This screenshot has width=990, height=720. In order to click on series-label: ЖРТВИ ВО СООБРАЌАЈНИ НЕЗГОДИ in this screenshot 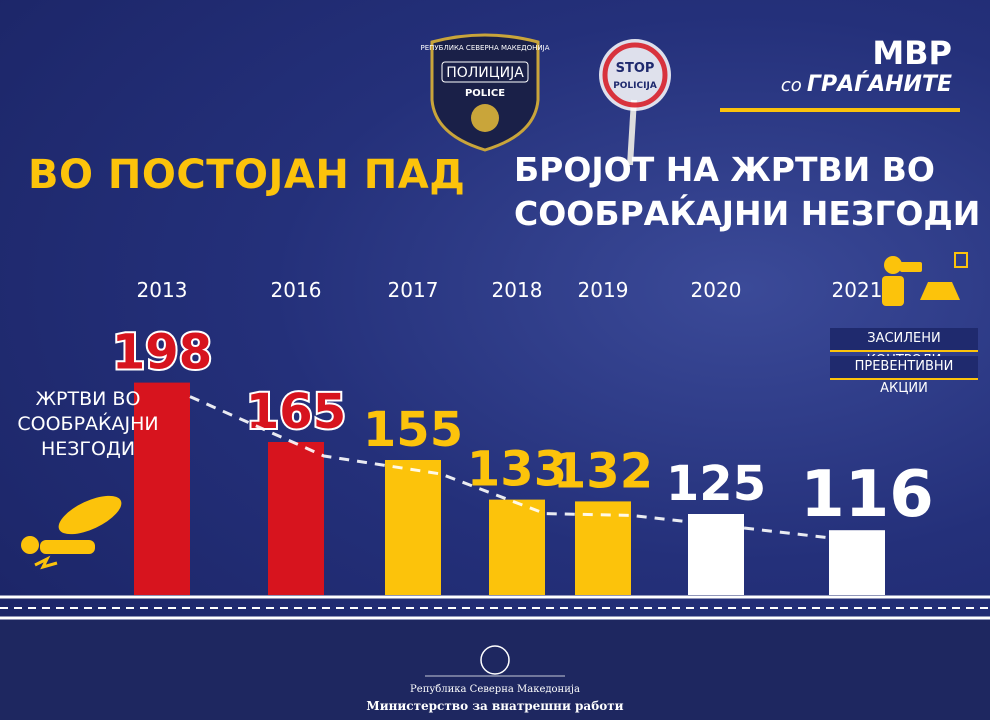, I will do `click(88, 424)`.